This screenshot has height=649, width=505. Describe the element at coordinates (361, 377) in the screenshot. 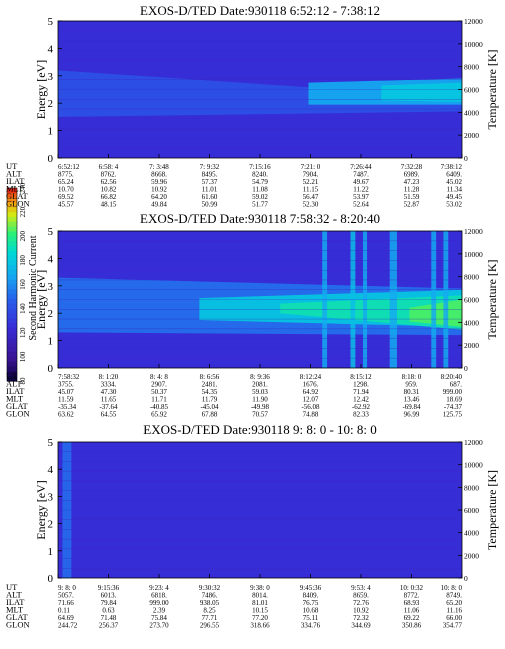

I see `table-cell: 8:15:12` at that location.